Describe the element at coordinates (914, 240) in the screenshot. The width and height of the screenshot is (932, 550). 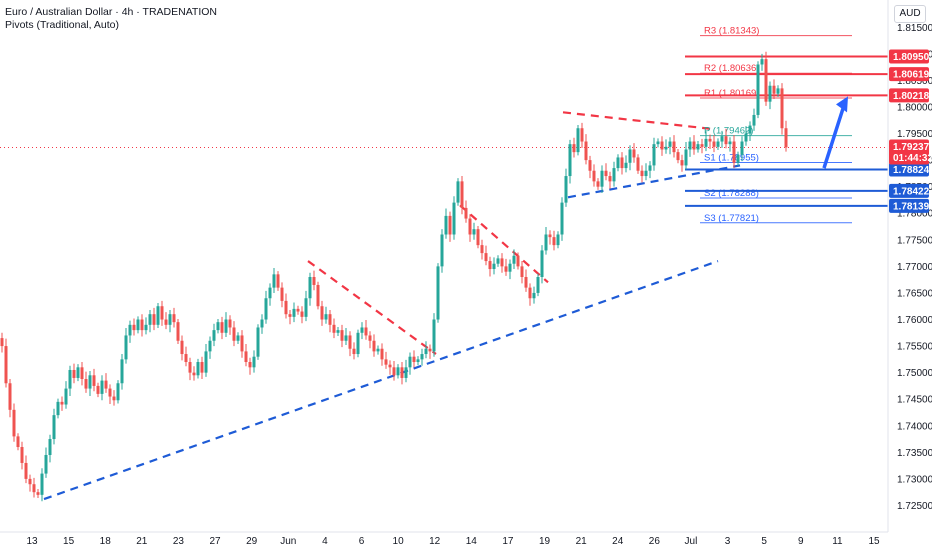
I see `y-tick-label: 1.77500` at that location.